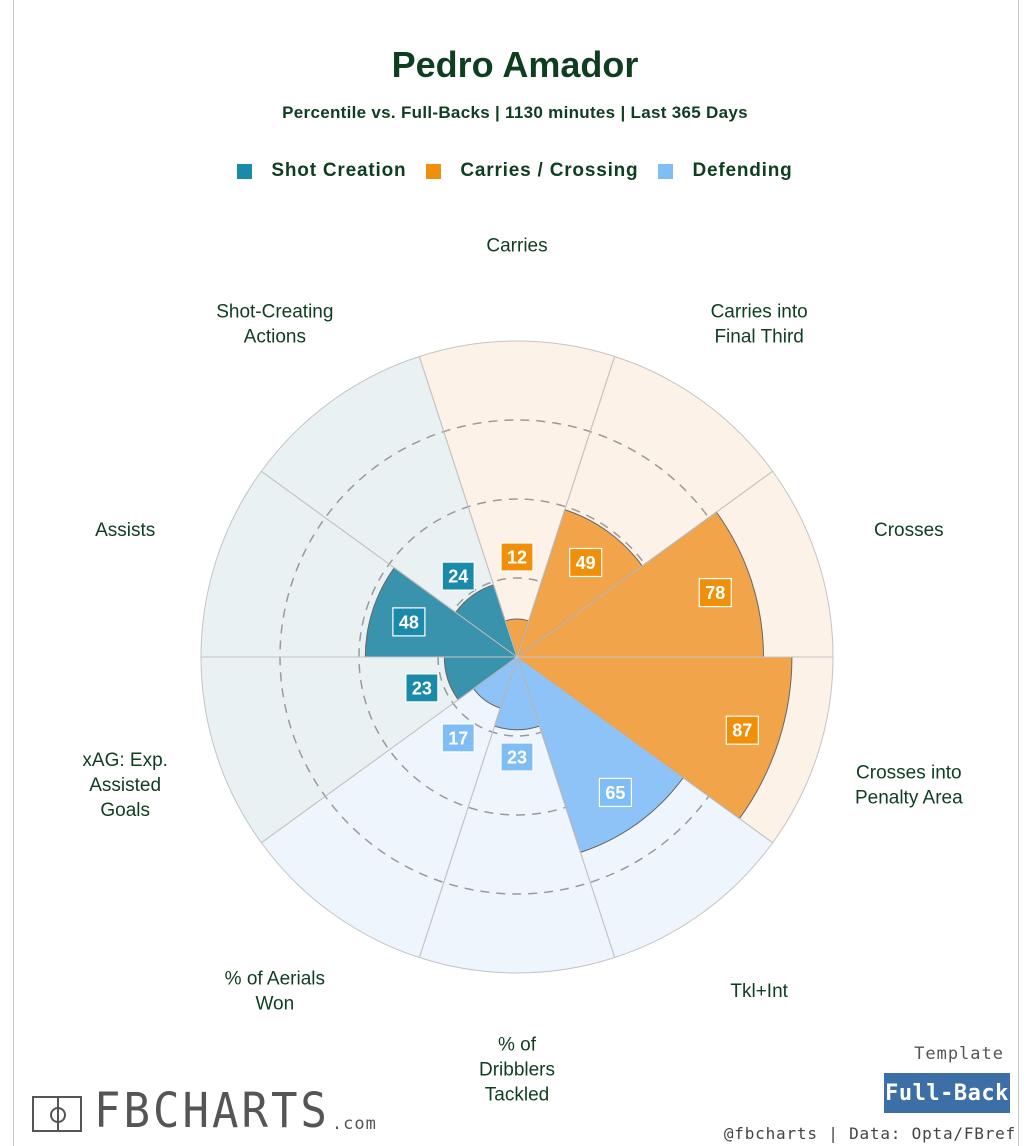  I want to click on value-label-assists: 48, so click(409, 622).